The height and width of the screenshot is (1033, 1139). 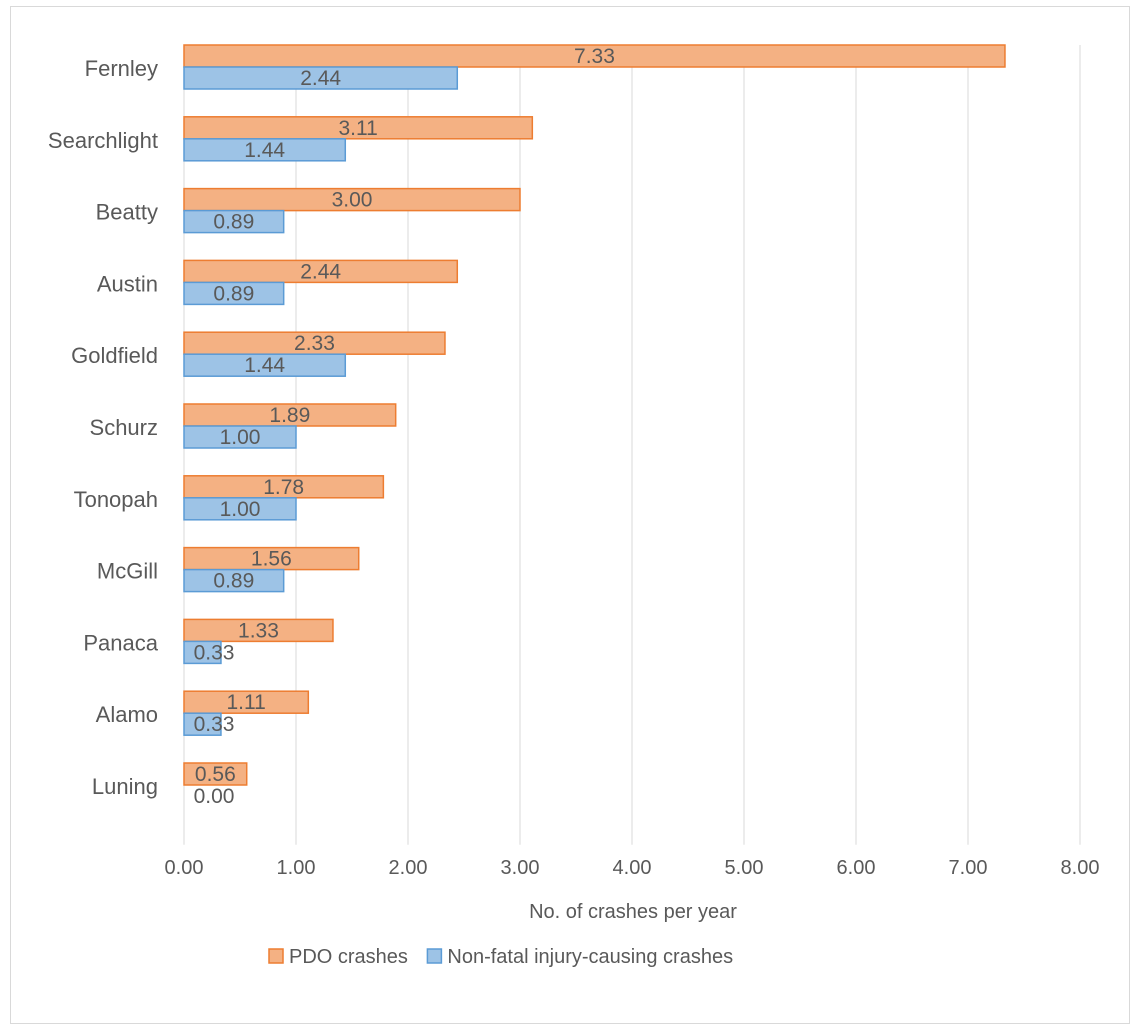 What do you see at coordinates (271, 559) in the screenshot?
I see `data-label: 1.56` at bounding box center [271, 559].